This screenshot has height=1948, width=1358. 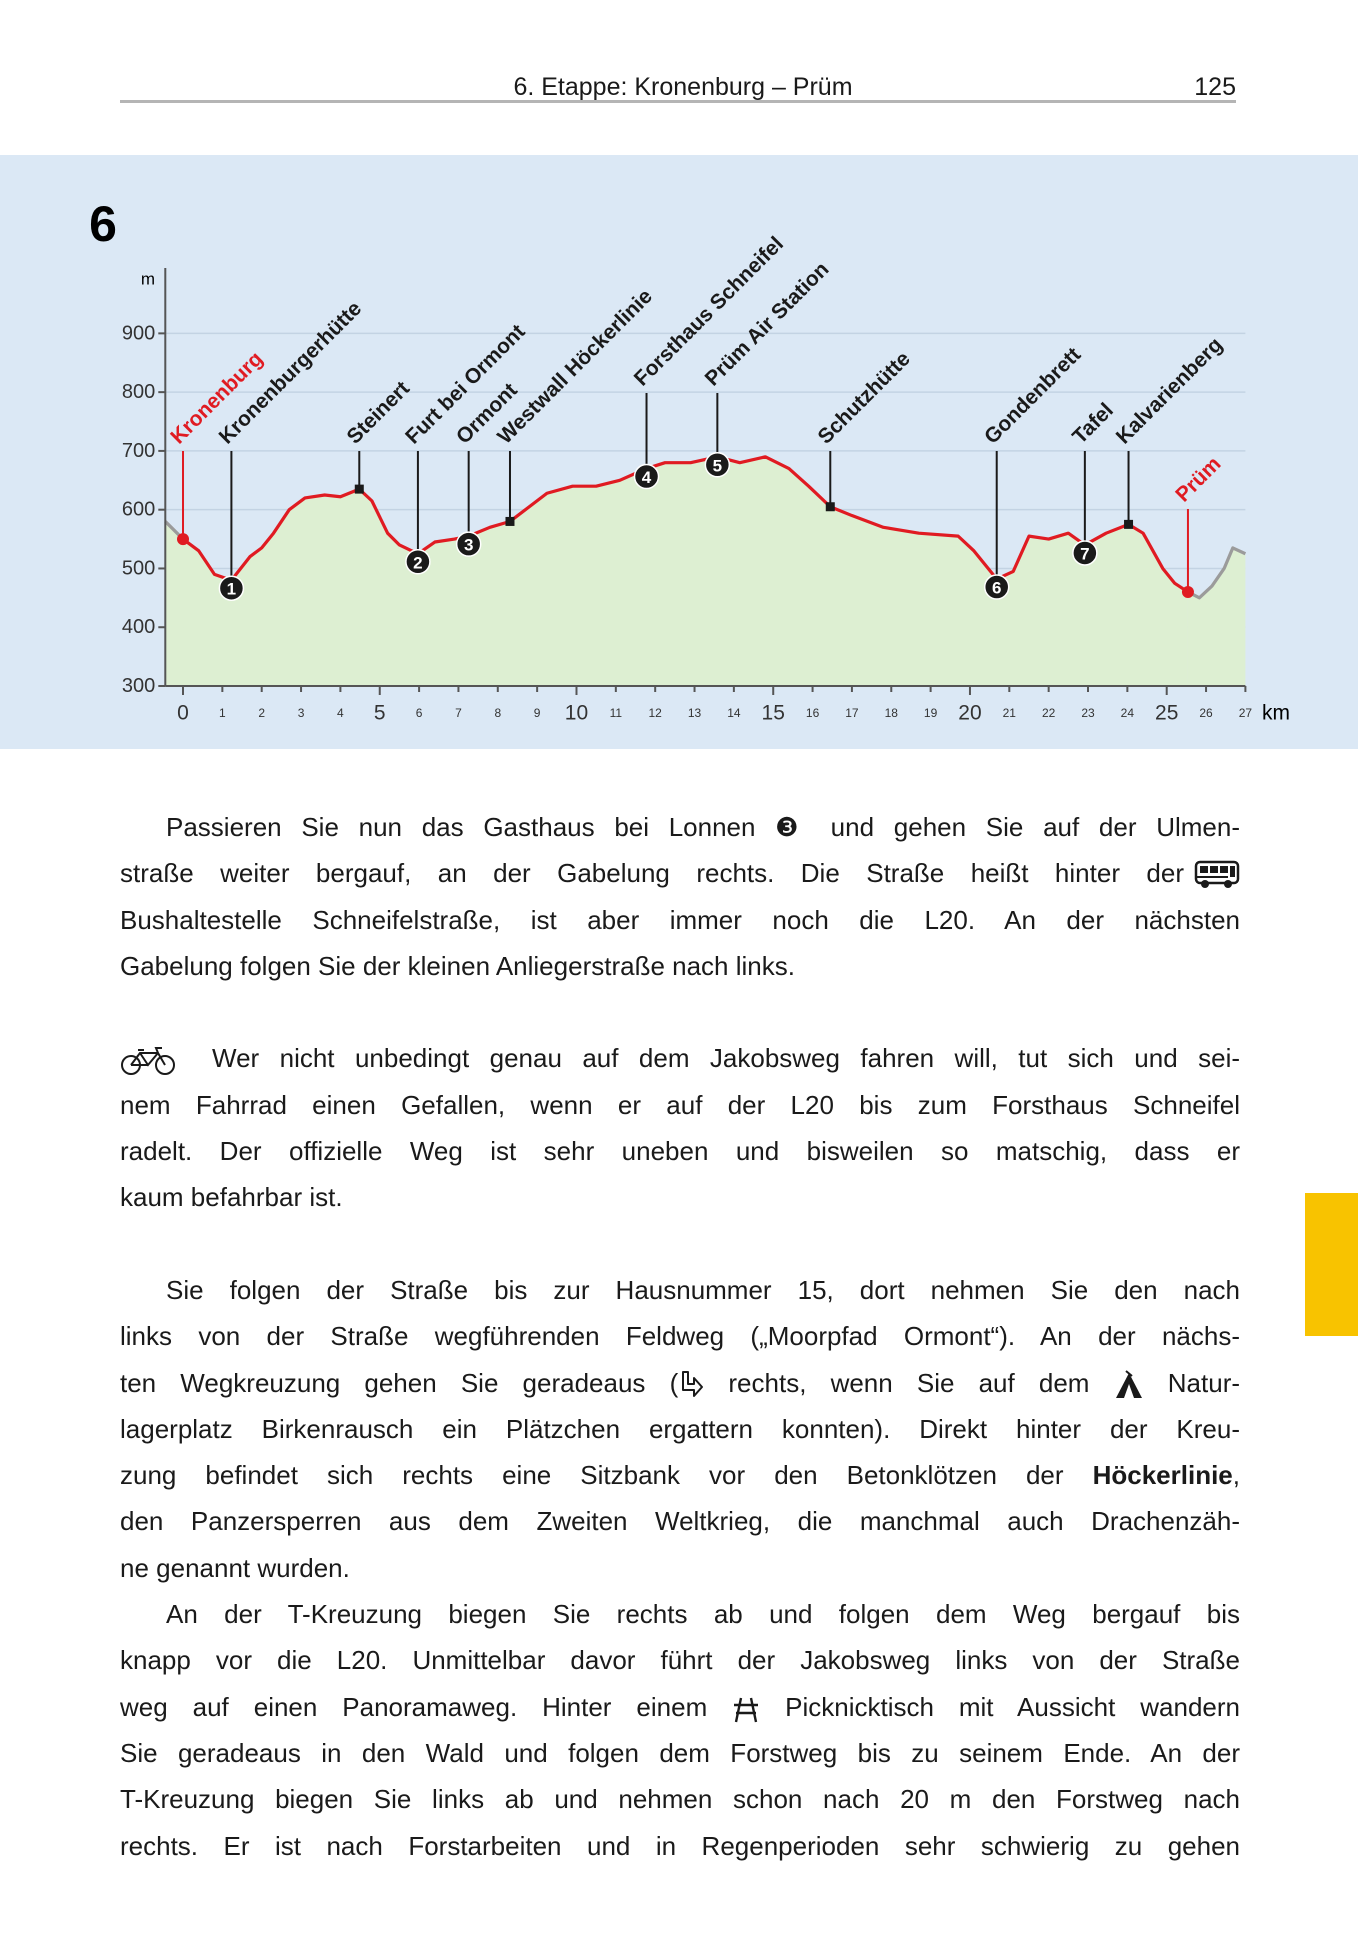 What do you see at coordinates (1206, 713) in the screenshot?
I see `x-tick-label: 26` at bounding box center [1206, 713].